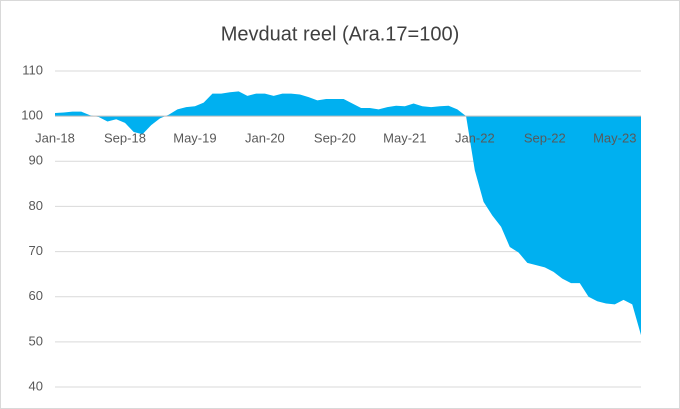 This screenshot has height=409, width=680. I want to click on y-tick-label: 50, so click(36, 340).